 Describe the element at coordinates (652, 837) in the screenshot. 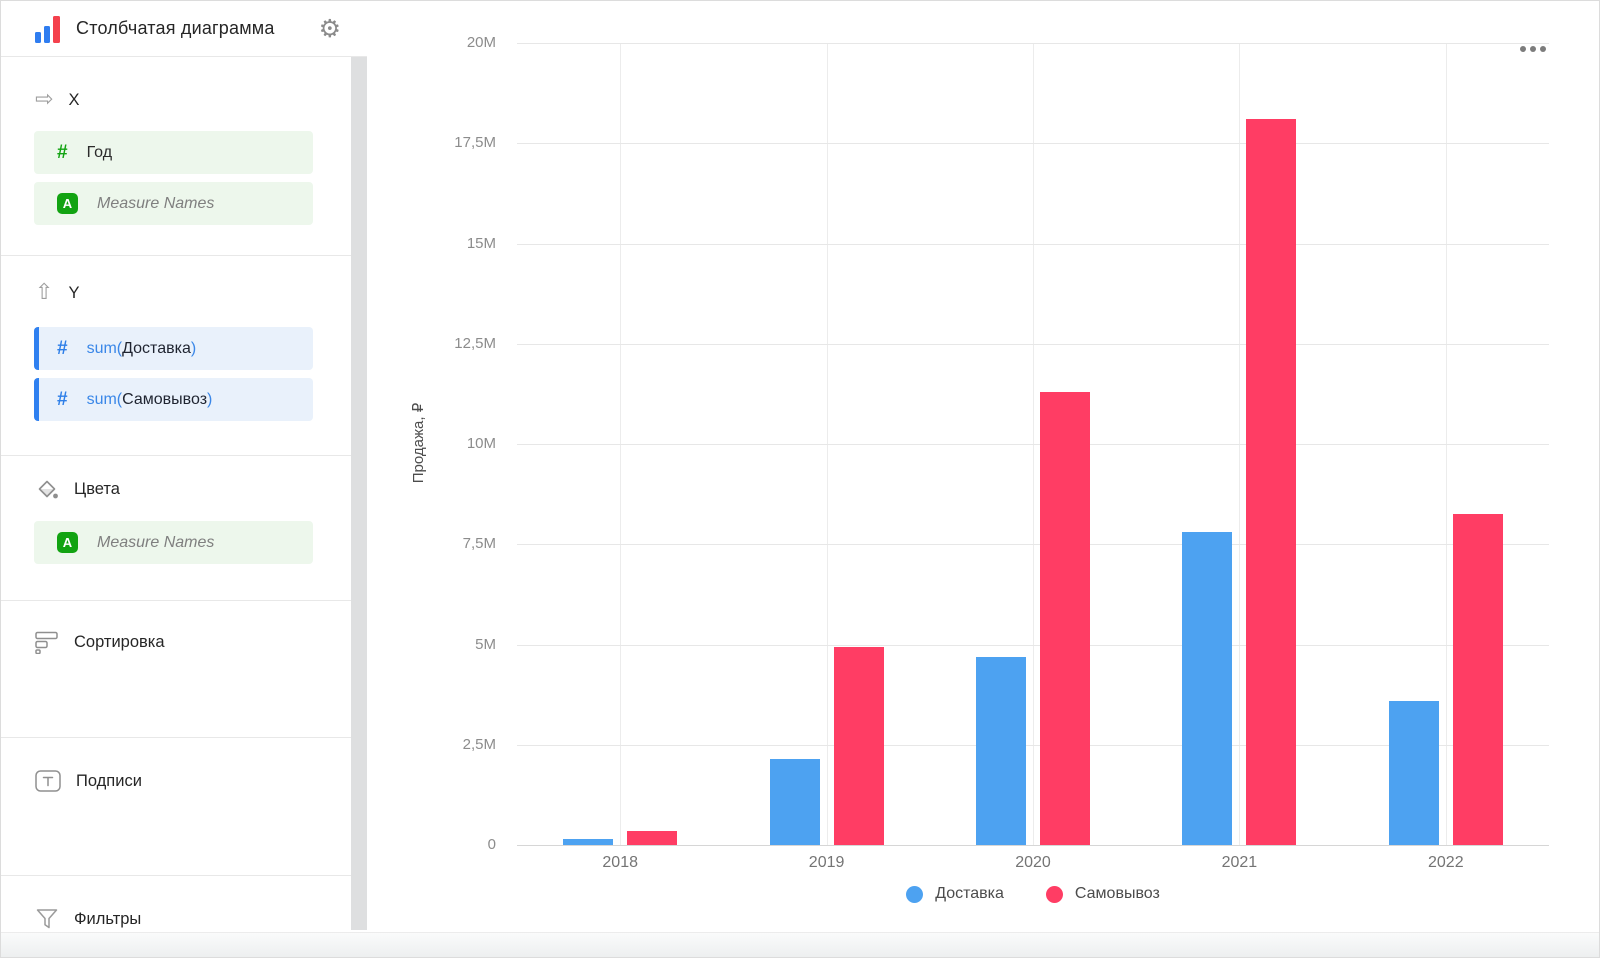

I see `bar-Самовывоз-2018` at that location.